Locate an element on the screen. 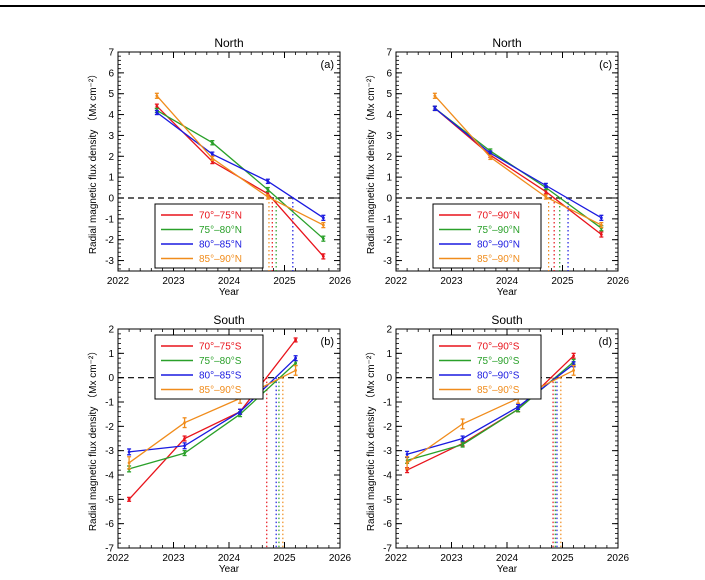 The height and width of the screenshot is (580, 705). y-tick-label: 5 is located at coordinates (111, 94).